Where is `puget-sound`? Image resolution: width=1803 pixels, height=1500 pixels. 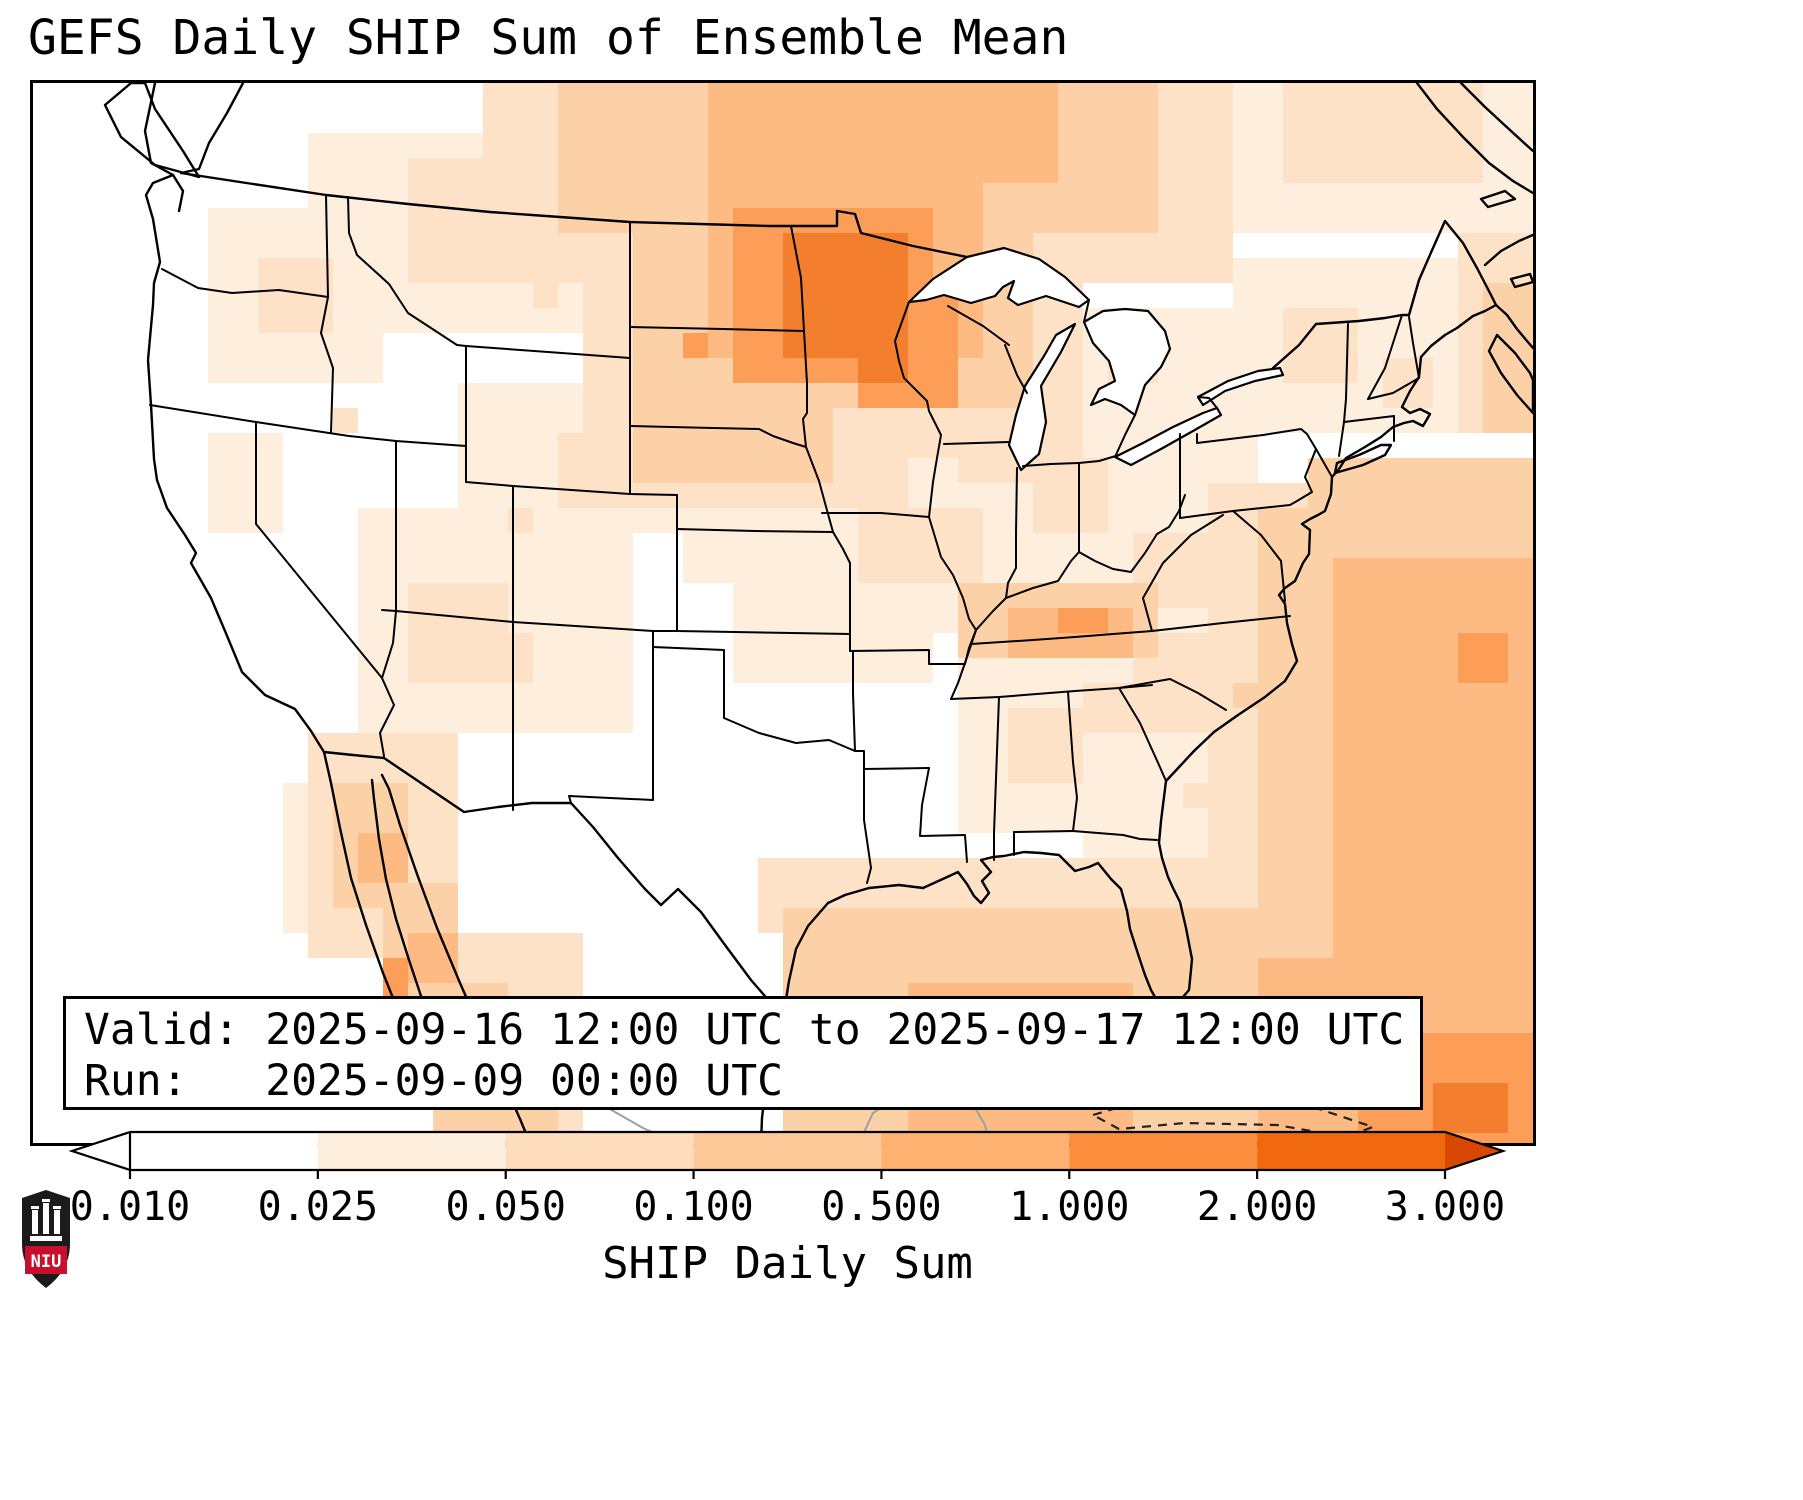
puget-sound is located at coordinates (178, 193).